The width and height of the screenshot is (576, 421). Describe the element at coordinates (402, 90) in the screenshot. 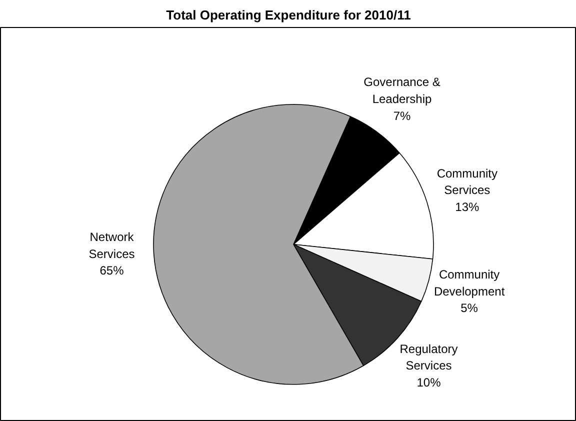

I see `slice-label: Governance & Leadership` at that location.